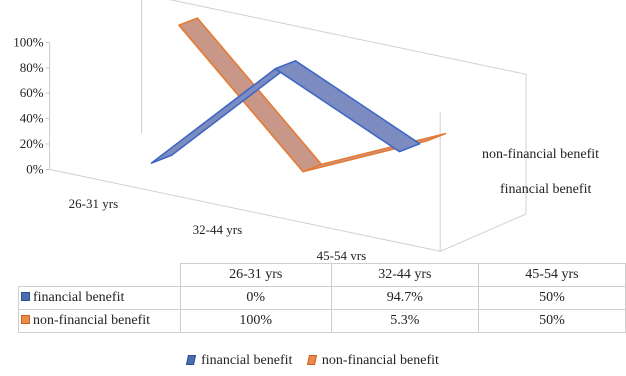 Image resolution: width=626 pixels, height=376 pixels. I want to click on table-row: financial benefit 0% 94.7% 50%, so click(322, 298).